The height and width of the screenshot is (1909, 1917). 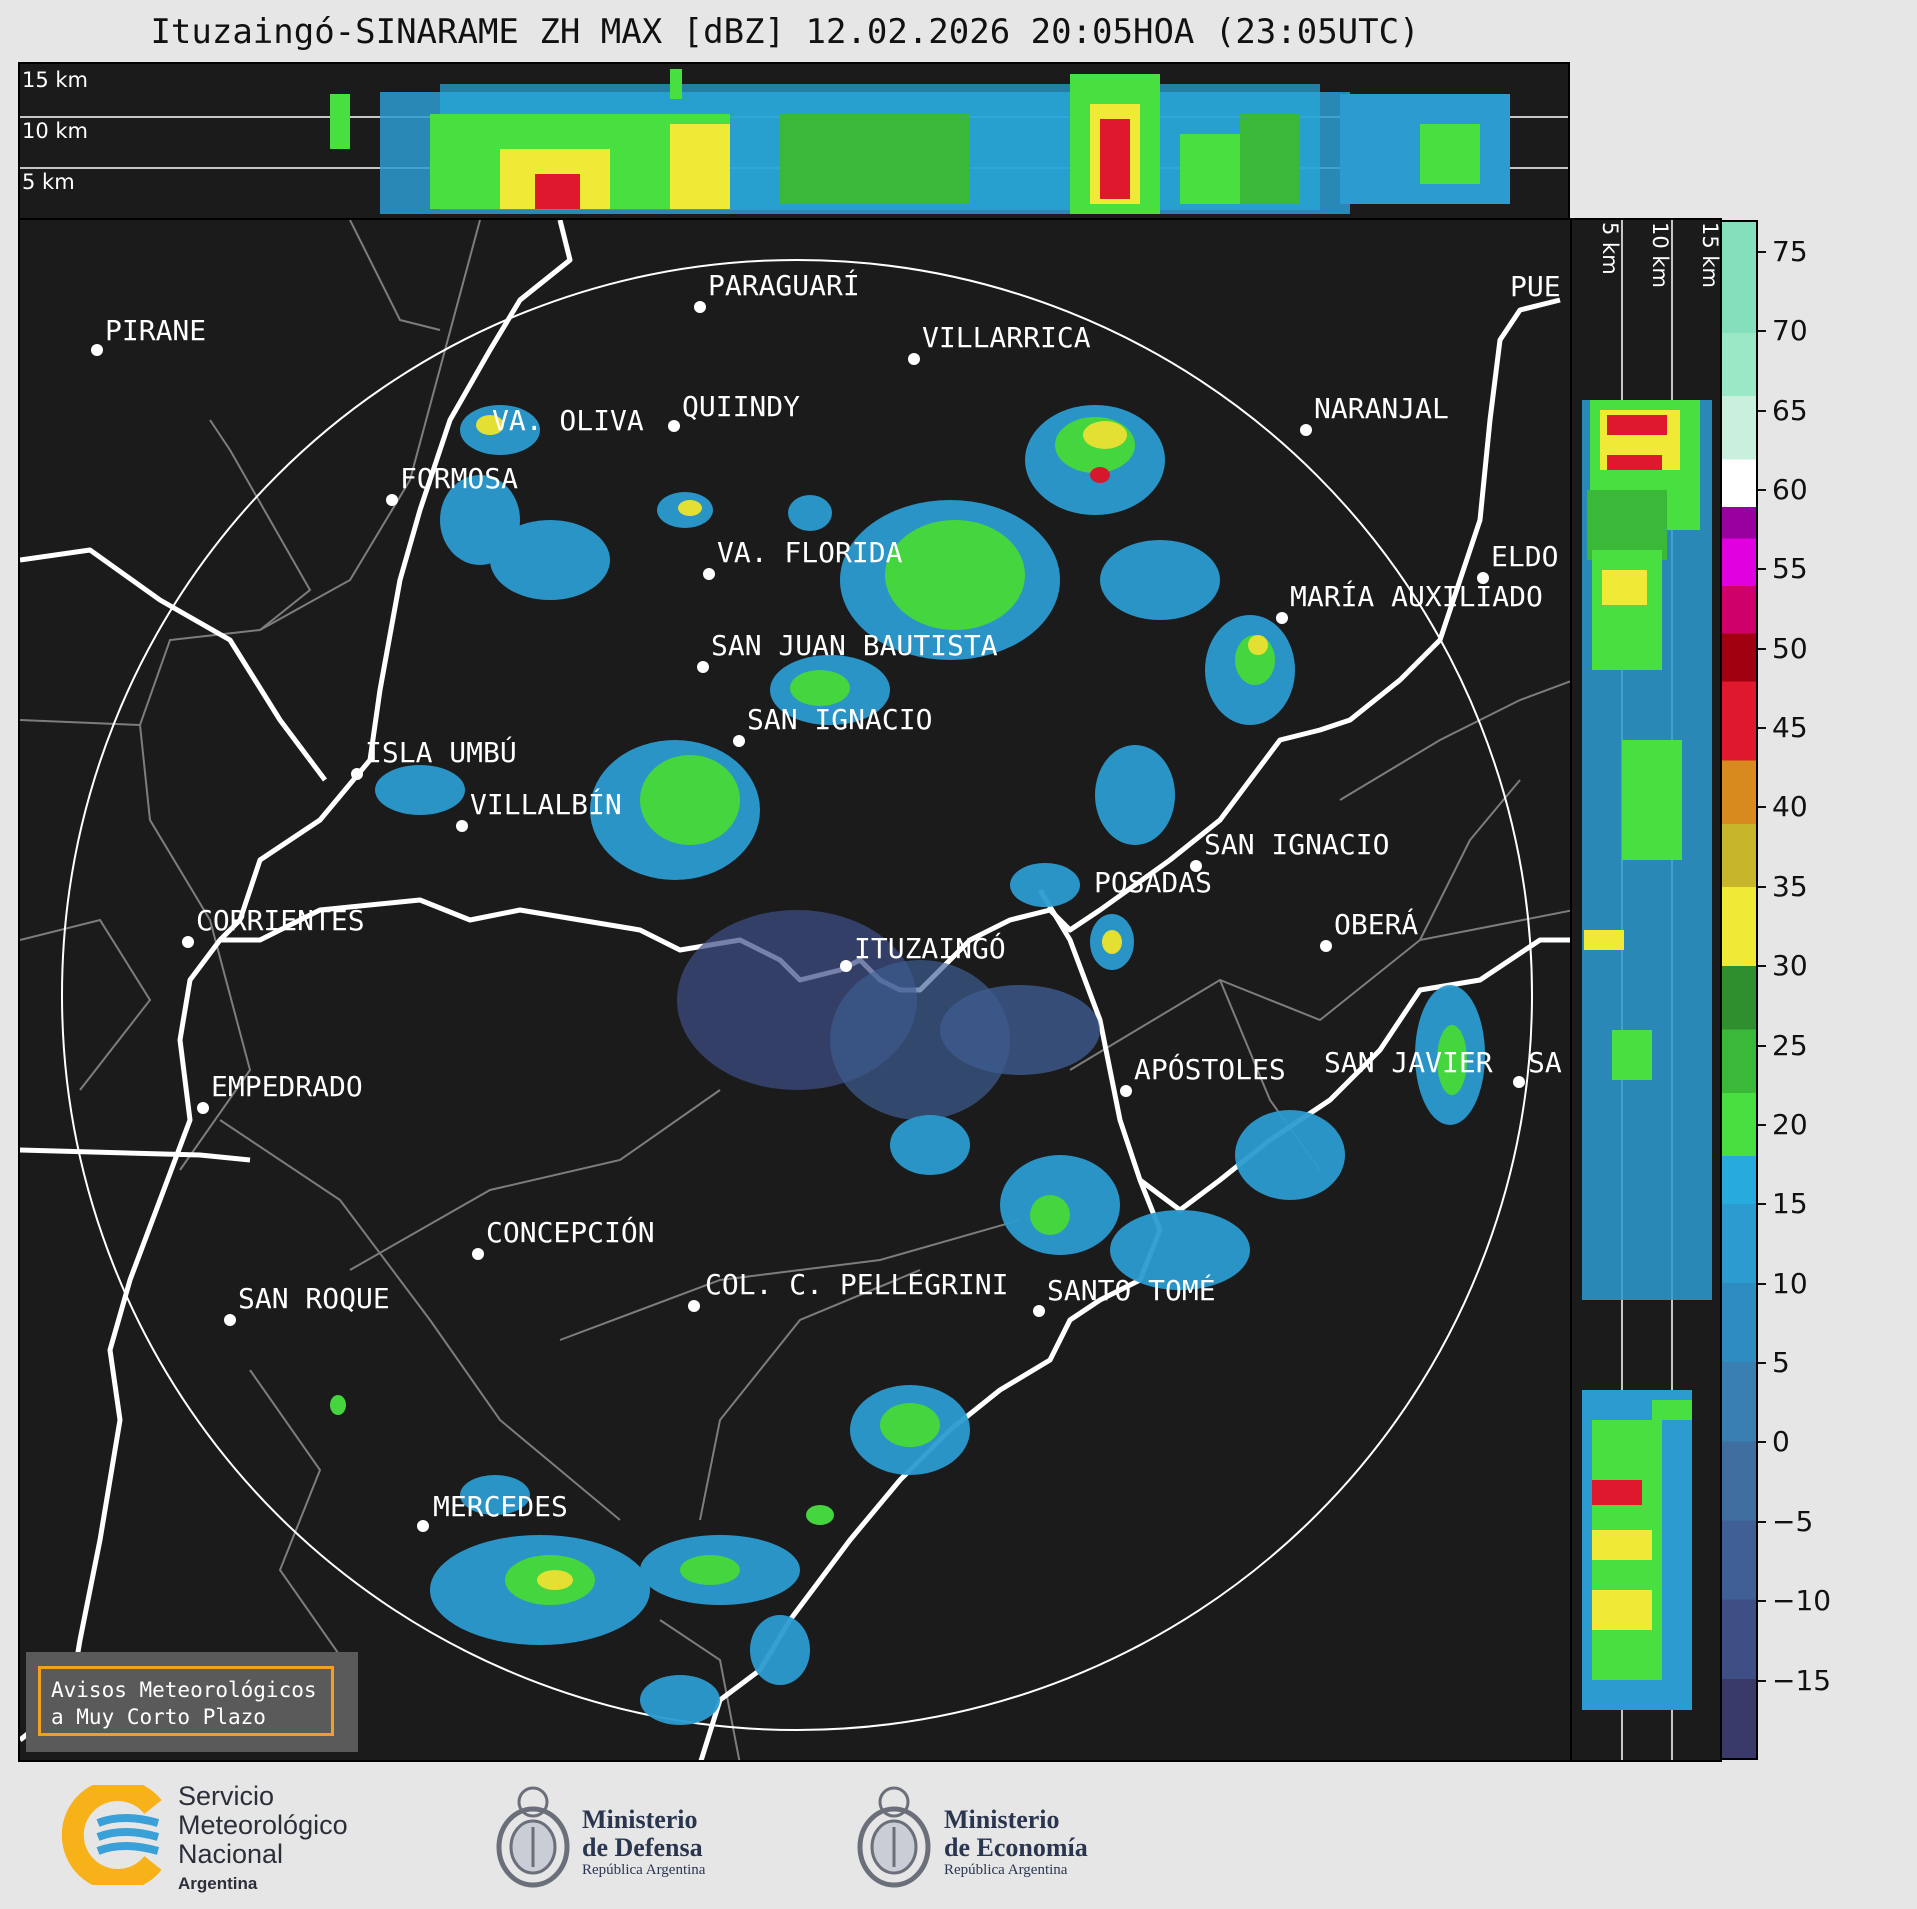 What do you see at coordinates (1545, 1062) in the screenshot?
I see `city-label-sa: SA` at bounding box center [1545, 1062].